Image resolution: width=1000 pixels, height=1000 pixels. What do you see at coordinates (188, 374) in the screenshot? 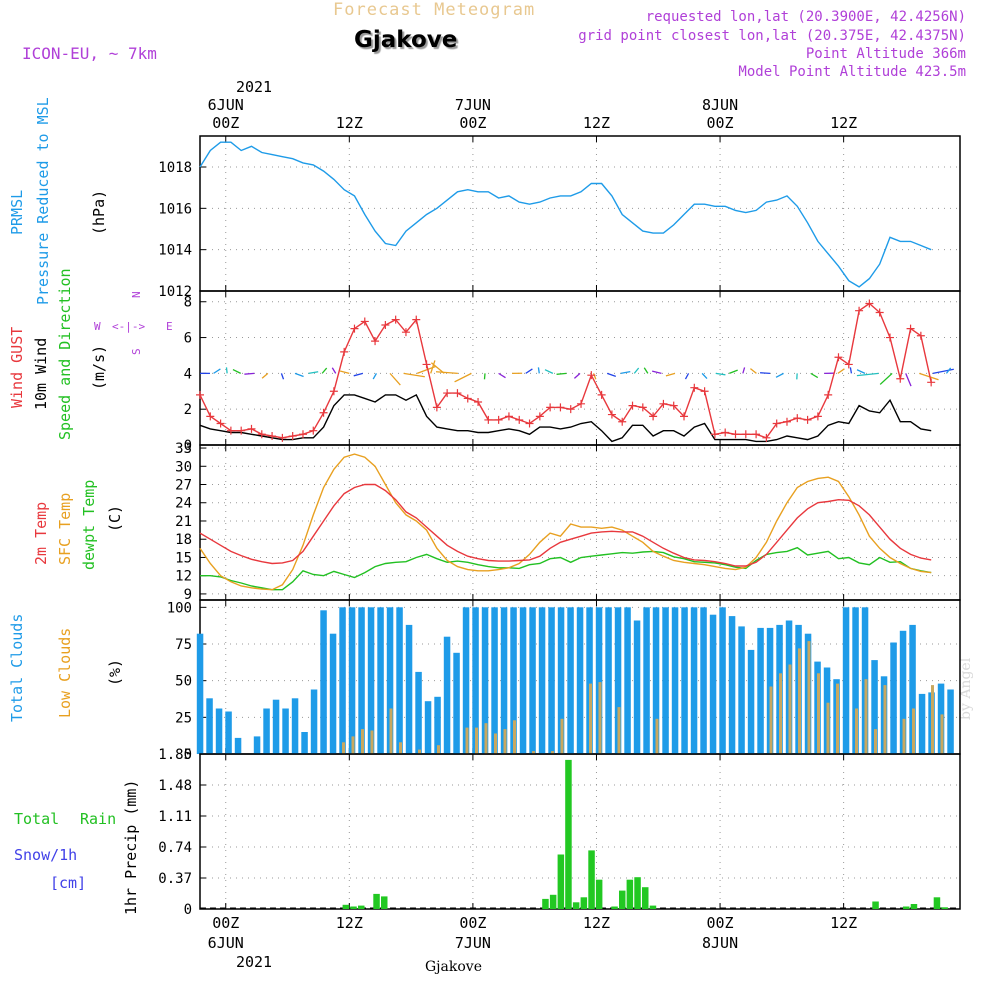
I see `y-tick-label: 4` at bounding box center [188, 374].